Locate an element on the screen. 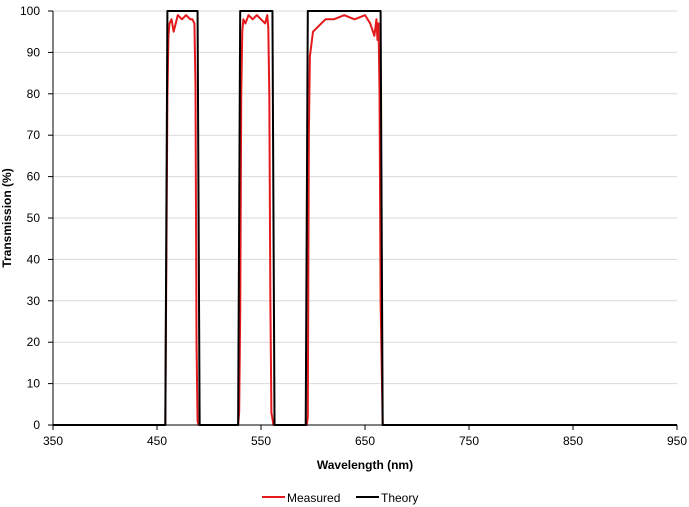  y-tick-label: 40 is located at coordinates (34, 259).